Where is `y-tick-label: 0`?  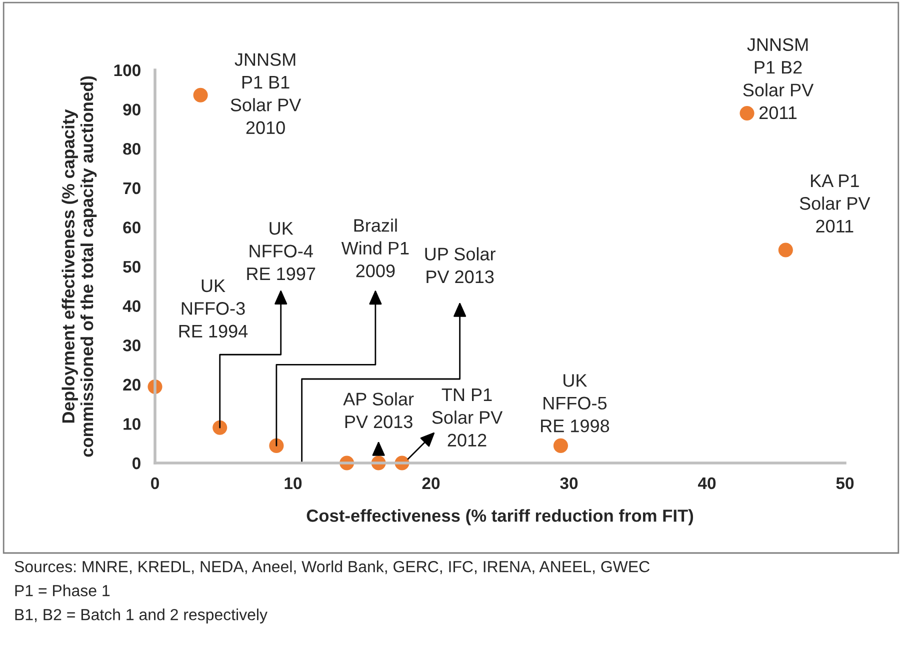 y-tick-label: 0 is located at coordinates (136, 463).